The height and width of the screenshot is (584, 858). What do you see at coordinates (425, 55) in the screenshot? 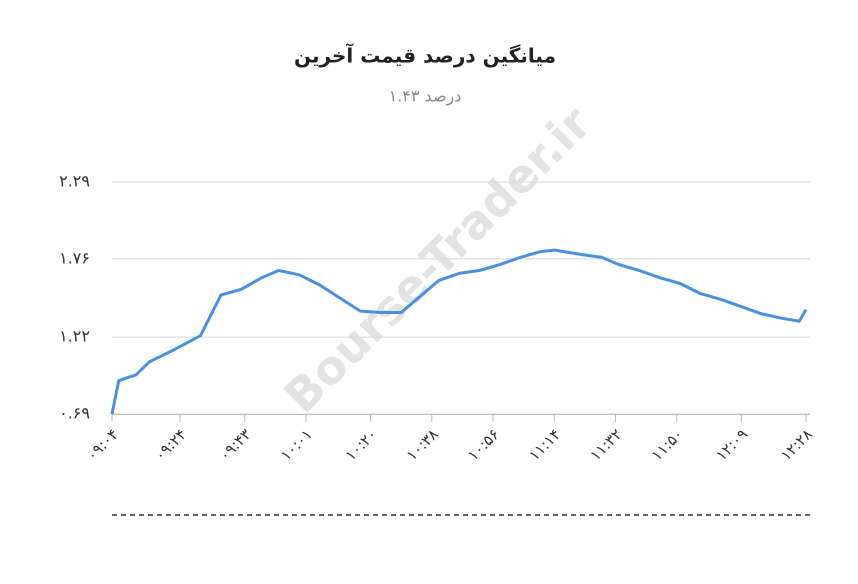
I see `chart-title: میانگین درصد قیمت آخرین` at bounding box center [425, 55].